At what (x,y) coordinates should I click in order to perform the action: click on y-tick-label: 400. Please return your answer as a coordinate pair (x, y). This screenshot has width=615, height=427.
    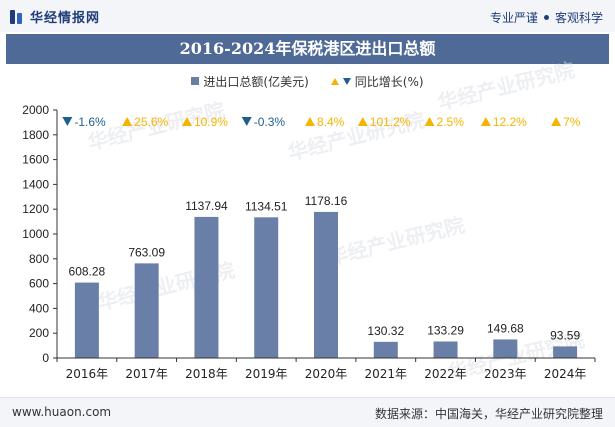
    Looking at the image, I should click on (39, 308).